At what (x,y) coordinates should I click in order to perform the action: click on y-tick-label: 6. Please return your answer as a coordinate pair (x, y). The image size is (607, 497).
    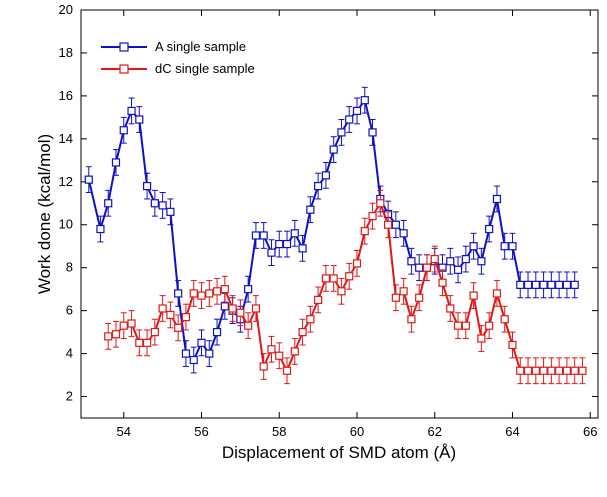
    Looking at the image, I should click on (69, 310).